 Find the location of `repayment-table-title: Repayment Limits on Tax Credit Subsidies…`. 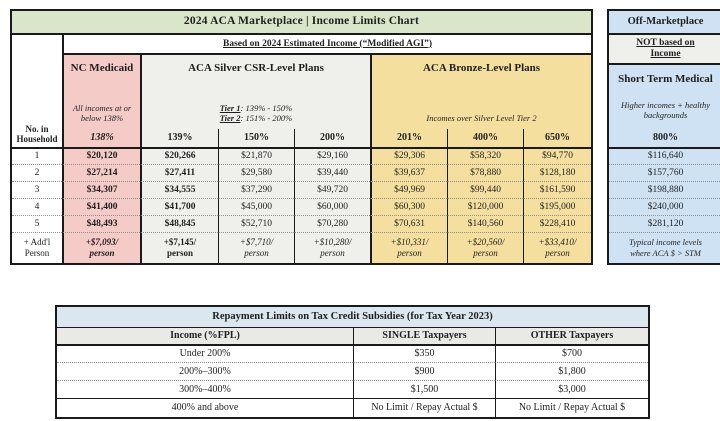

repayment-table-title: Repayment Limits on Tax Credit Subsidies… is located at coordinates (352, 317).